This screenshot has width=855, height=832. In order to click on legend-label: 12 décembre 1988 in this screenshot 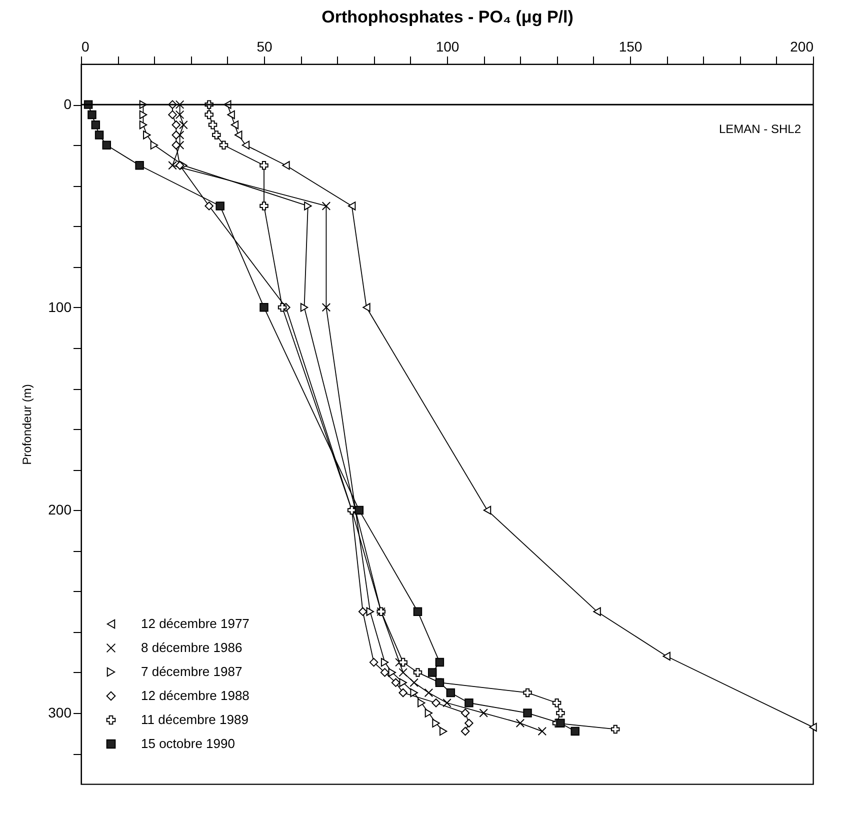, I will do `click(195, 695)`.